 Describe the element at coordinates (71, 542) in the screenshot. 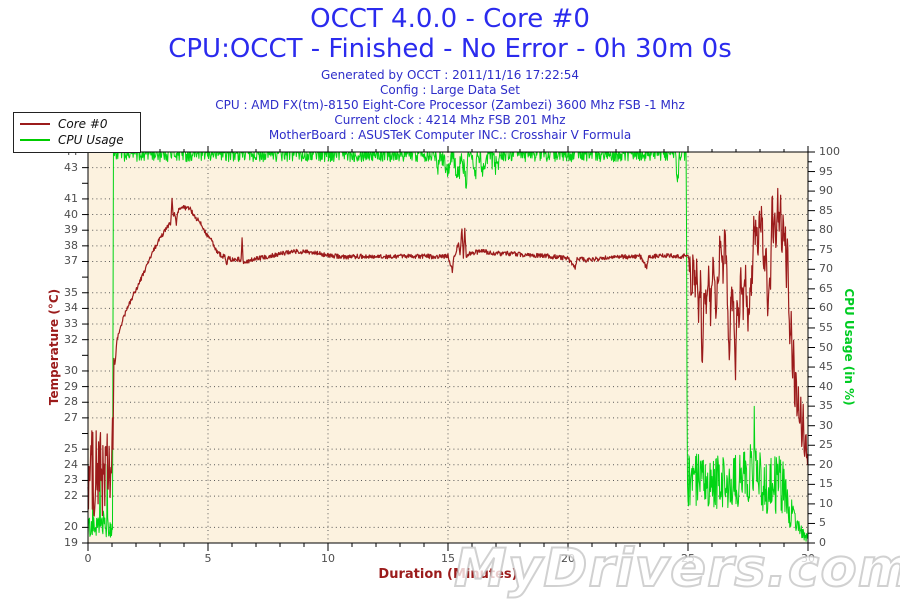

I see `y-left-tick-label: 19` at that location.